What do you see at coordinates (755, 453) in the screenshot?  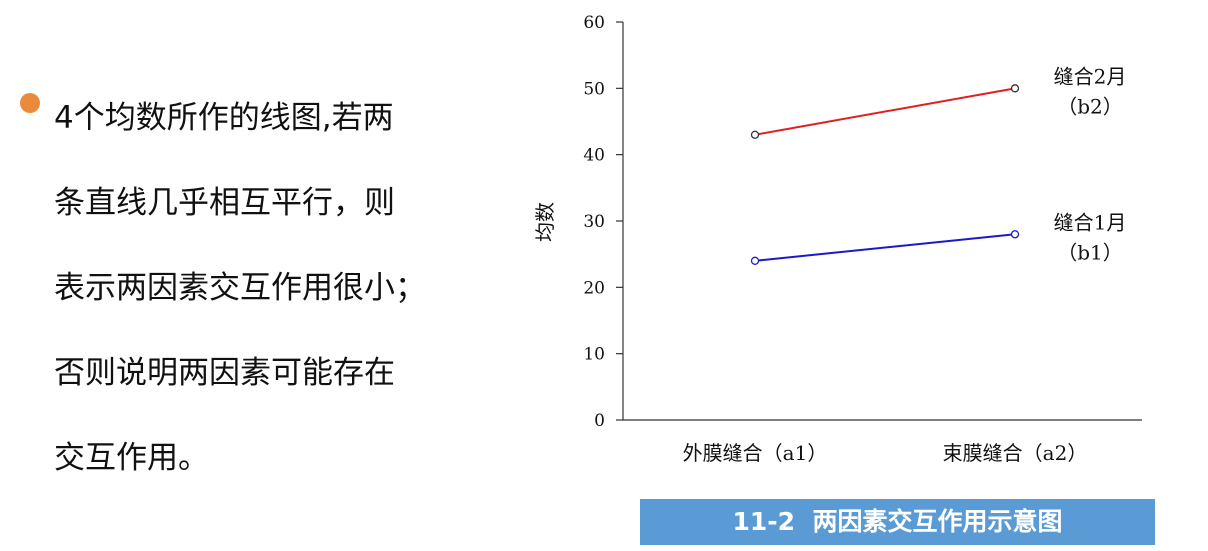 I see `x-category-label: 外膜缝合（a1）` at bounding box center [755, 453].